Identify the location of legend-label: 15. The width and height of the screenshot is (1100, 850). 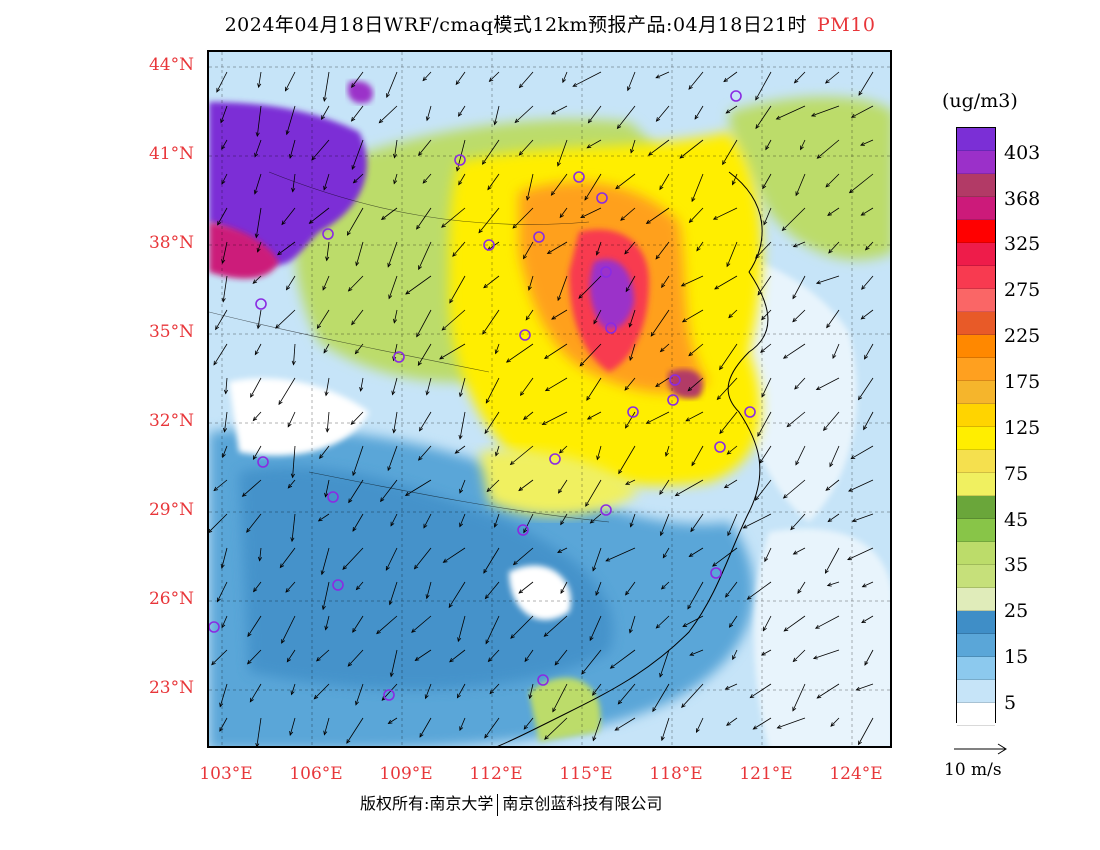
(1016, 657).